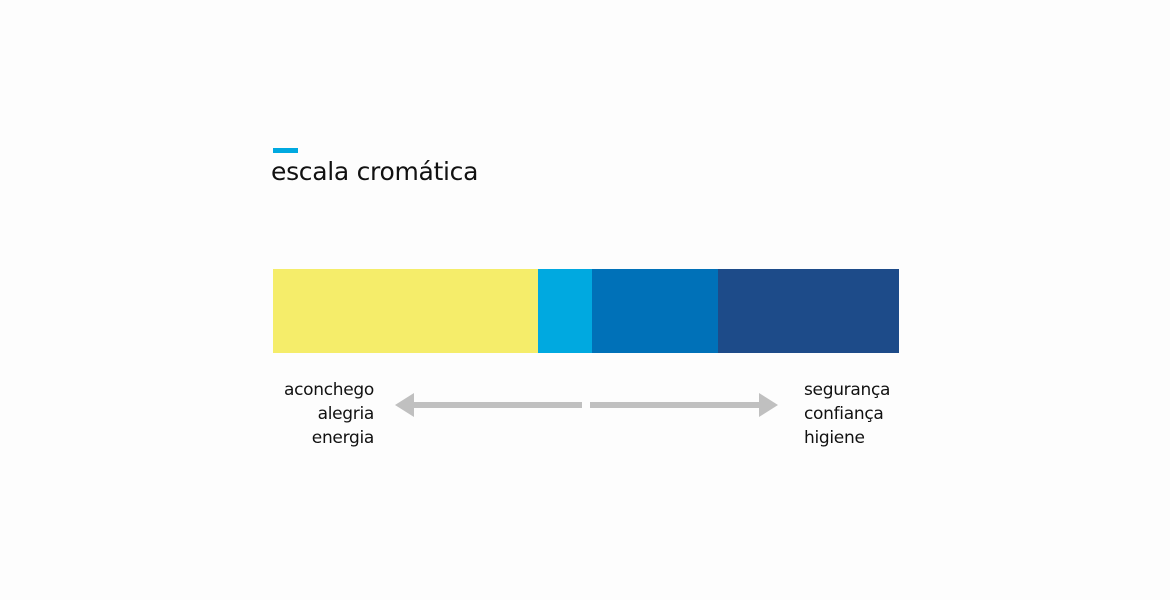  What do you see at coordinates (676, 405) in the screenshot?
I see `right-arrow-shaft` at bounding box center [676, 405].